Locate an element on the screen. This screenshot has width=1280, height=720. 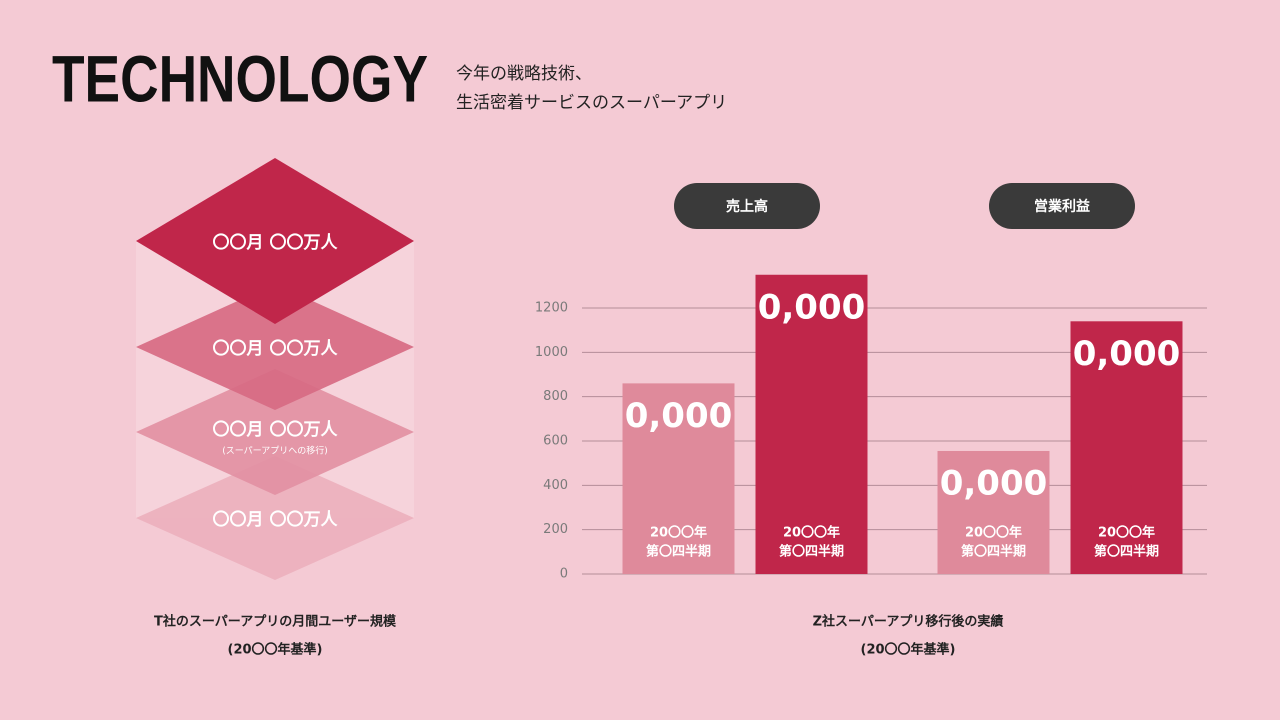
category-label: 売上高 is located at coordinates (747, 206).